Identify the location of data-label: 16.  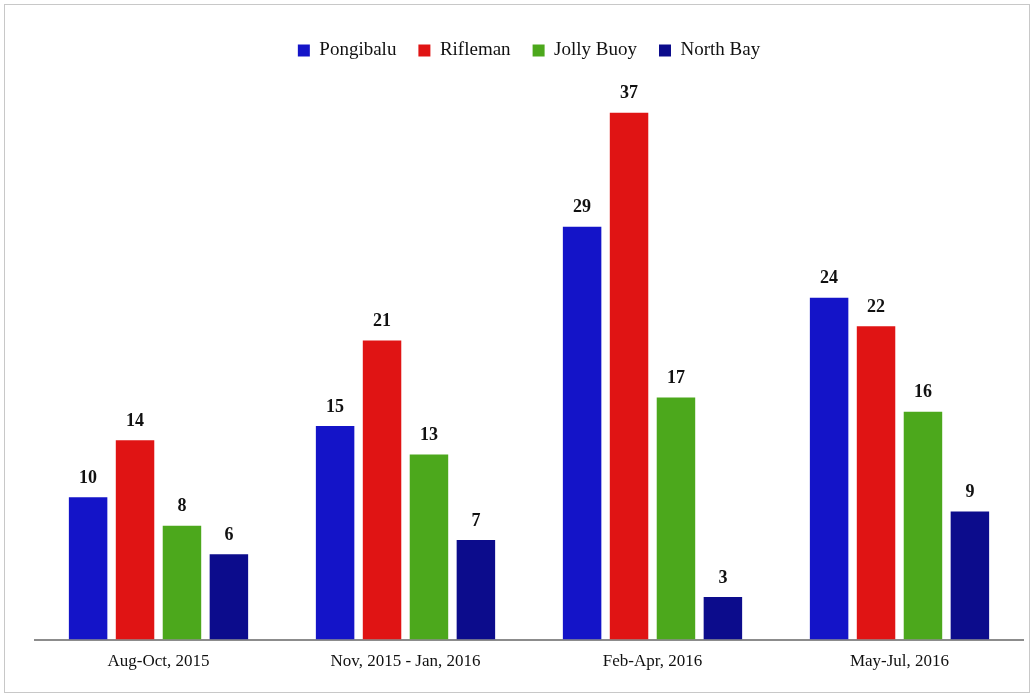
(922, 391).